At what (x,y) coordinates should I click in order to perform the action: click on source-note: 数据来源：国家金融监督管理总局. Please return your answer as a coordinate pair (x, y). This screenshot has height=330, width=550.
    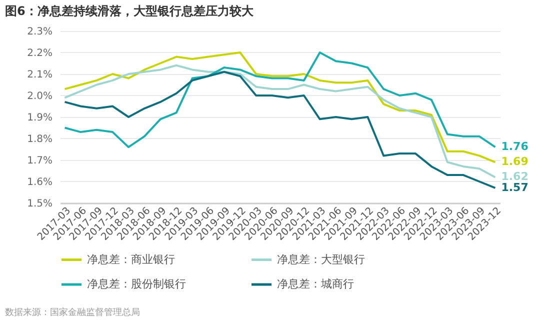
    Looking at the image, I should click on (72, 312).